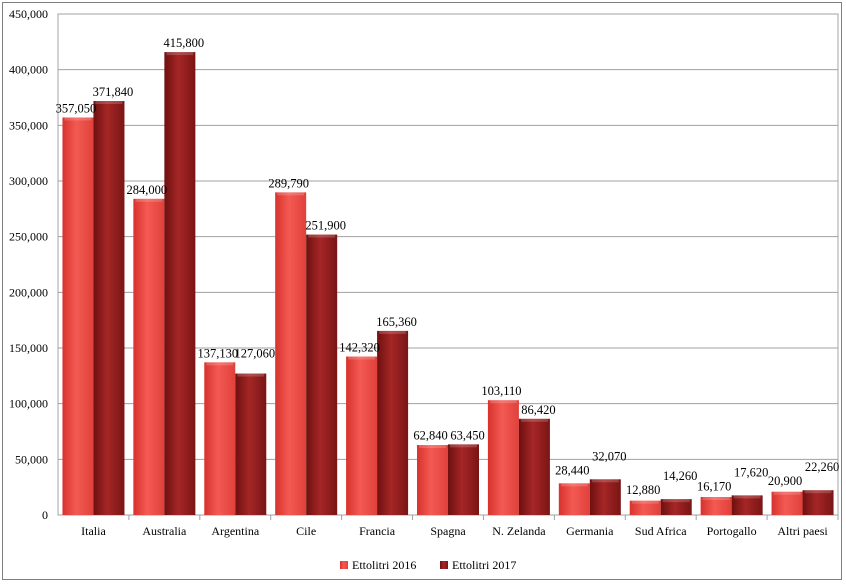 This screenshot has width=846, height=584. I want to click on data-label-2016: 137,130, so click(217, 353).